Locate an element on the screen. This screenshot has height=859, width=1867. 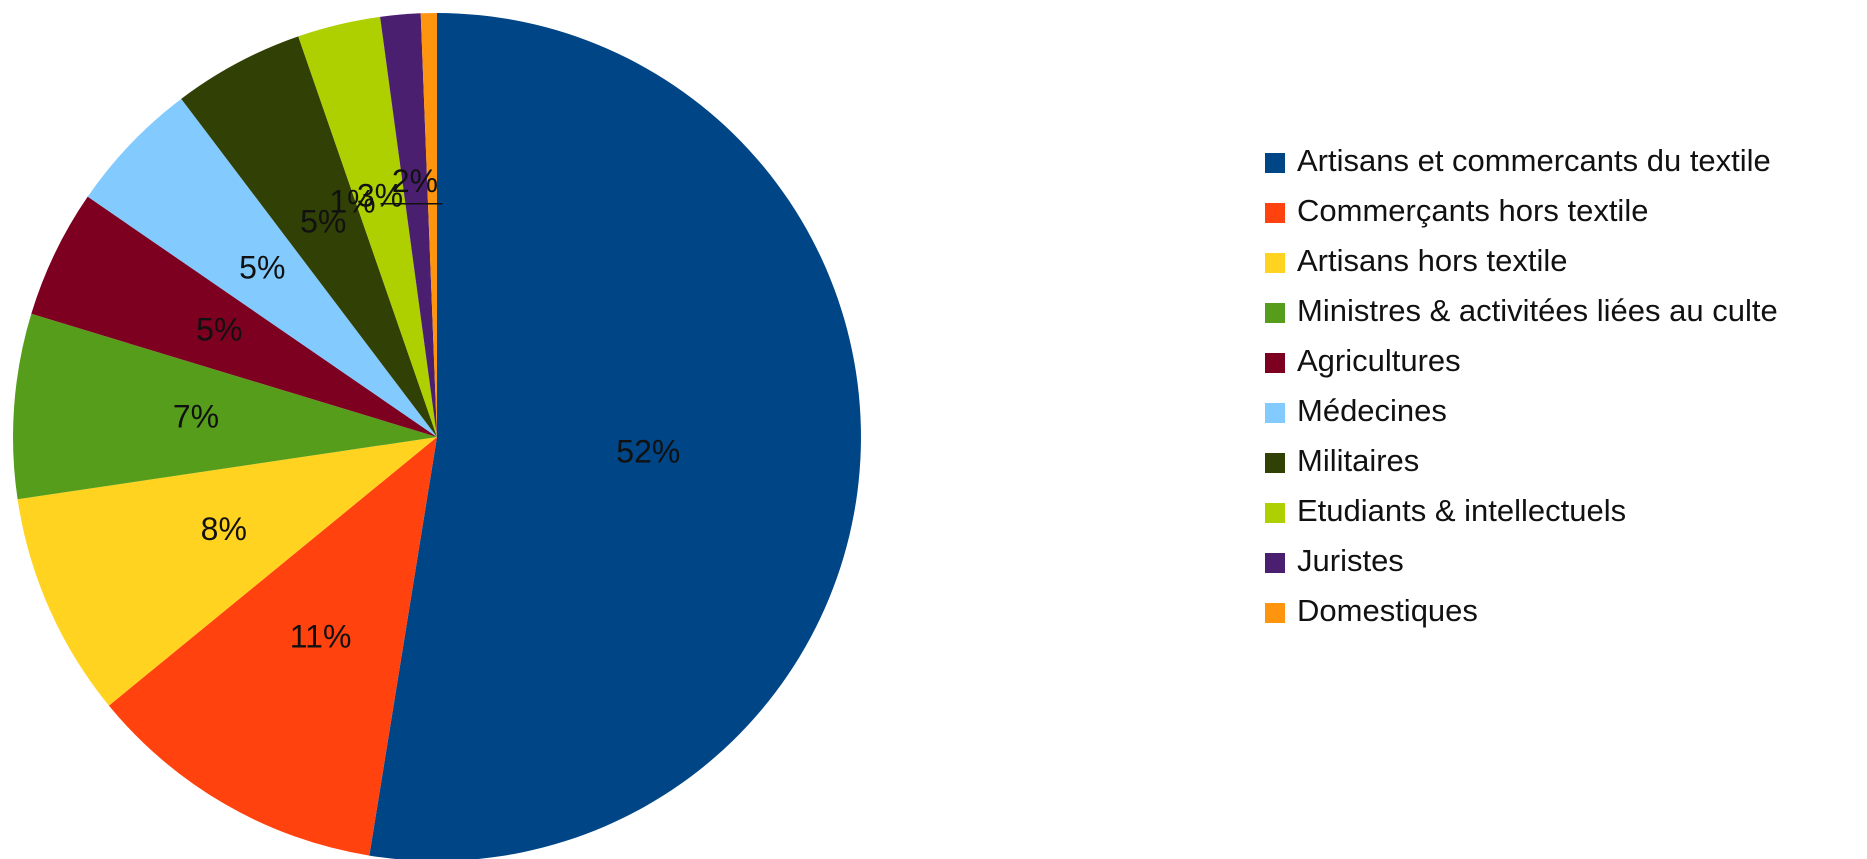
legend-label: Ministres & activitées liées au culte is located at coordinates (1537, 310).